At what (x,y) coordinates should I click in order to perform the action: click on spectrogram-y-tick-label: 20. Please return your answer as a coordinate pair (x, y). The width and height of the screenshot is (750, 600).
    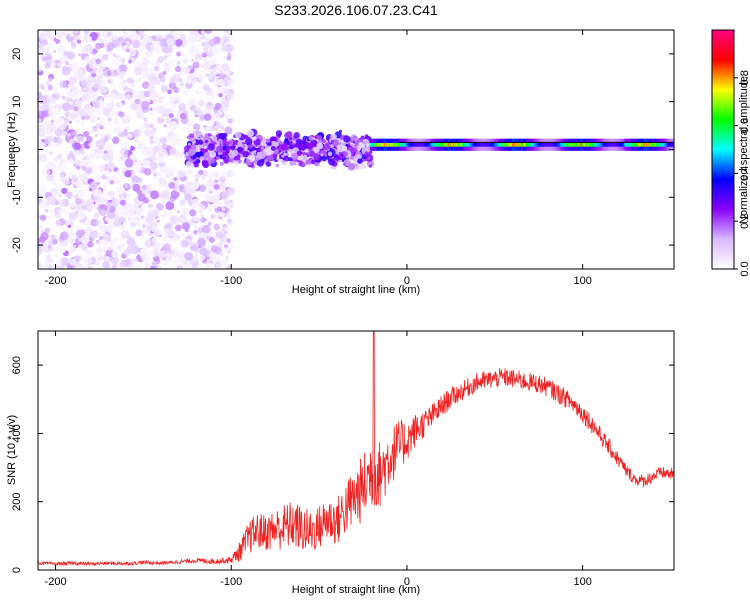
    Looking at the image, I should click on (17, 54).